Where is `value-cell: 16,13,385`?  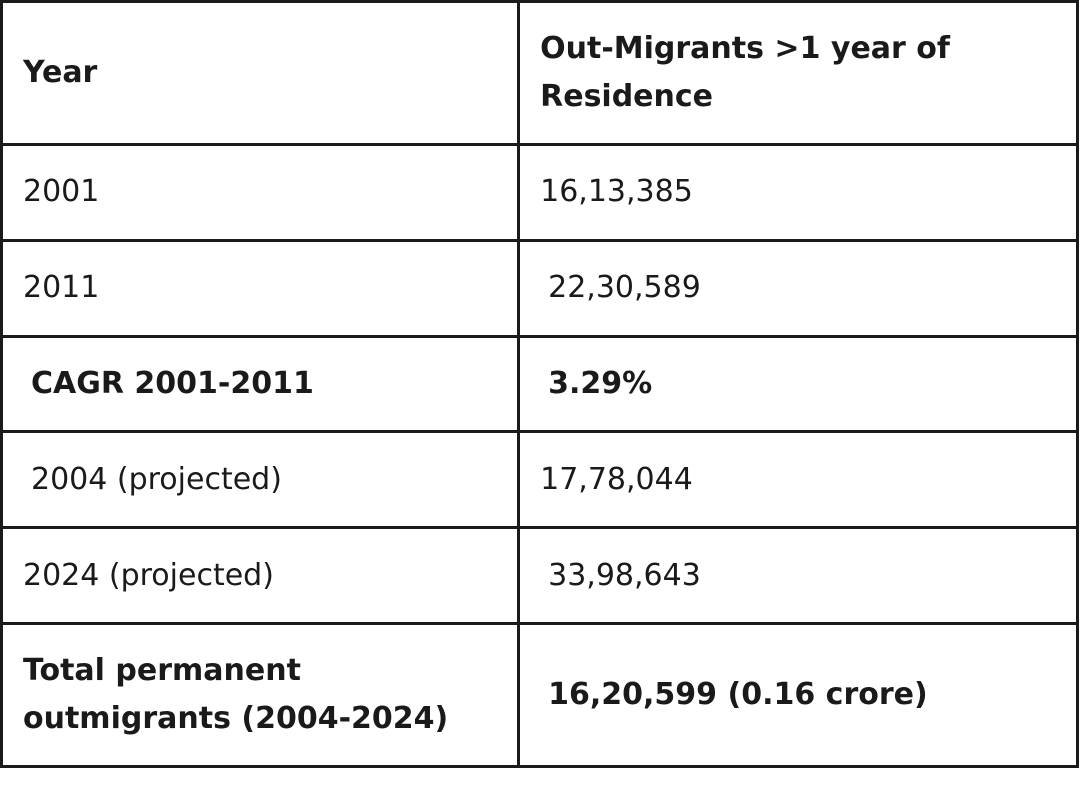
value-cell: 16,13,385 is located at coordinates (798, 192).